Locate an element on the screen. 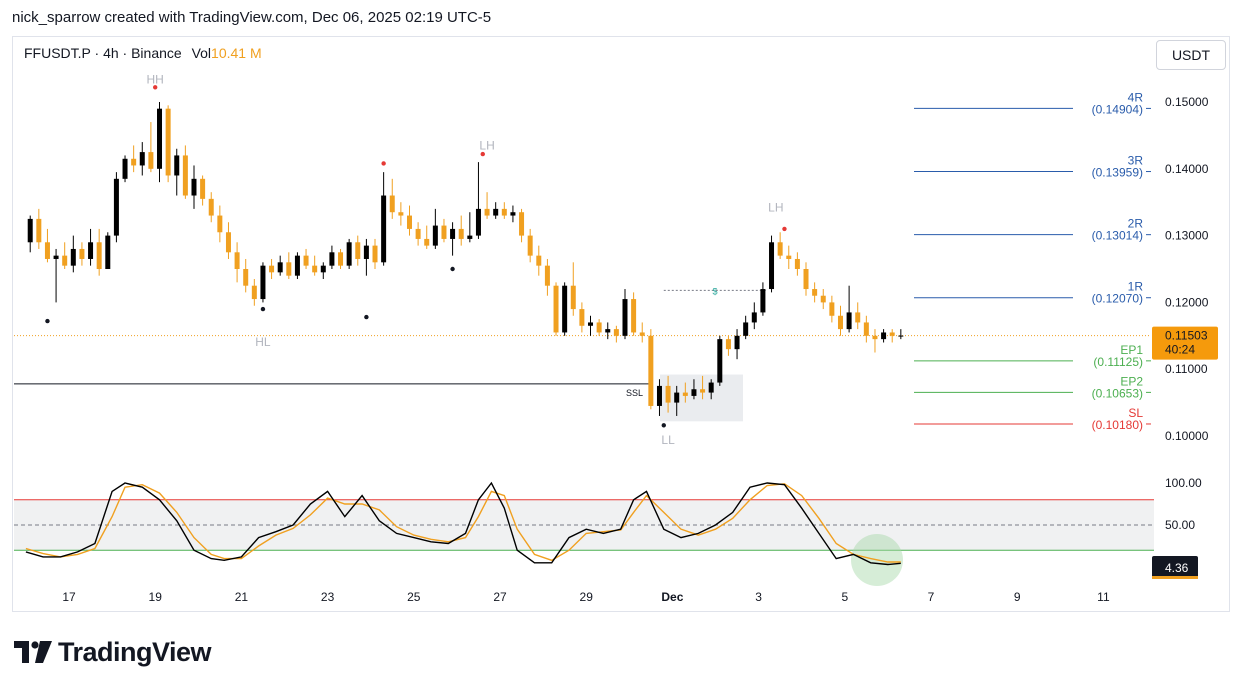 This screenshot has height=689, width=1243. tradingview-logo: TradingView is located at coordinates (113, 652).